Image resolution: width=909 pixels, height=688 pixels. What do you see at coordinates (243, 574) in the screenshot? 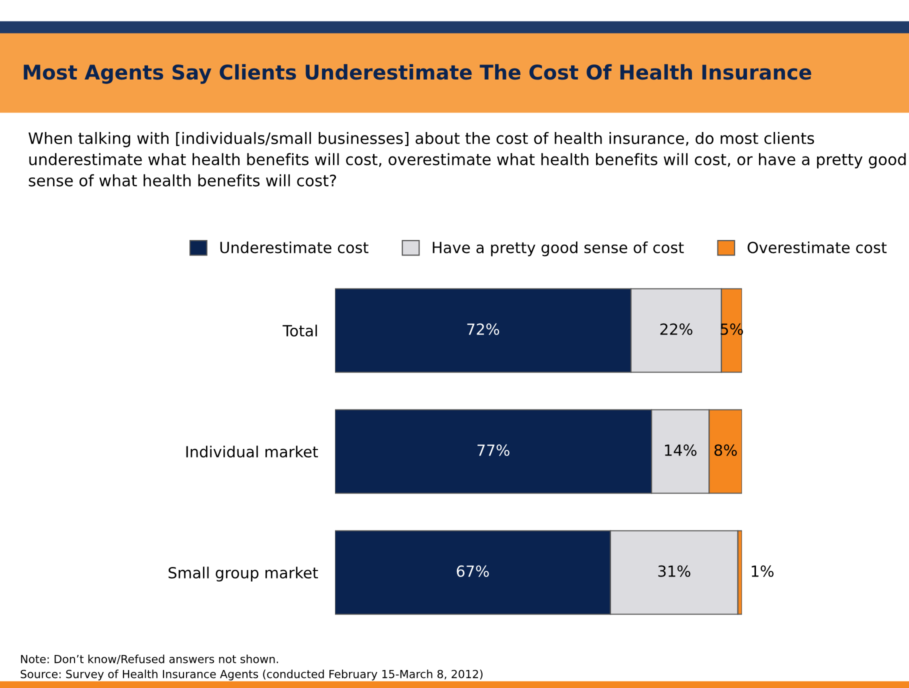
I see `y-tick-label: Small group market` at bounding box center [243, 574].